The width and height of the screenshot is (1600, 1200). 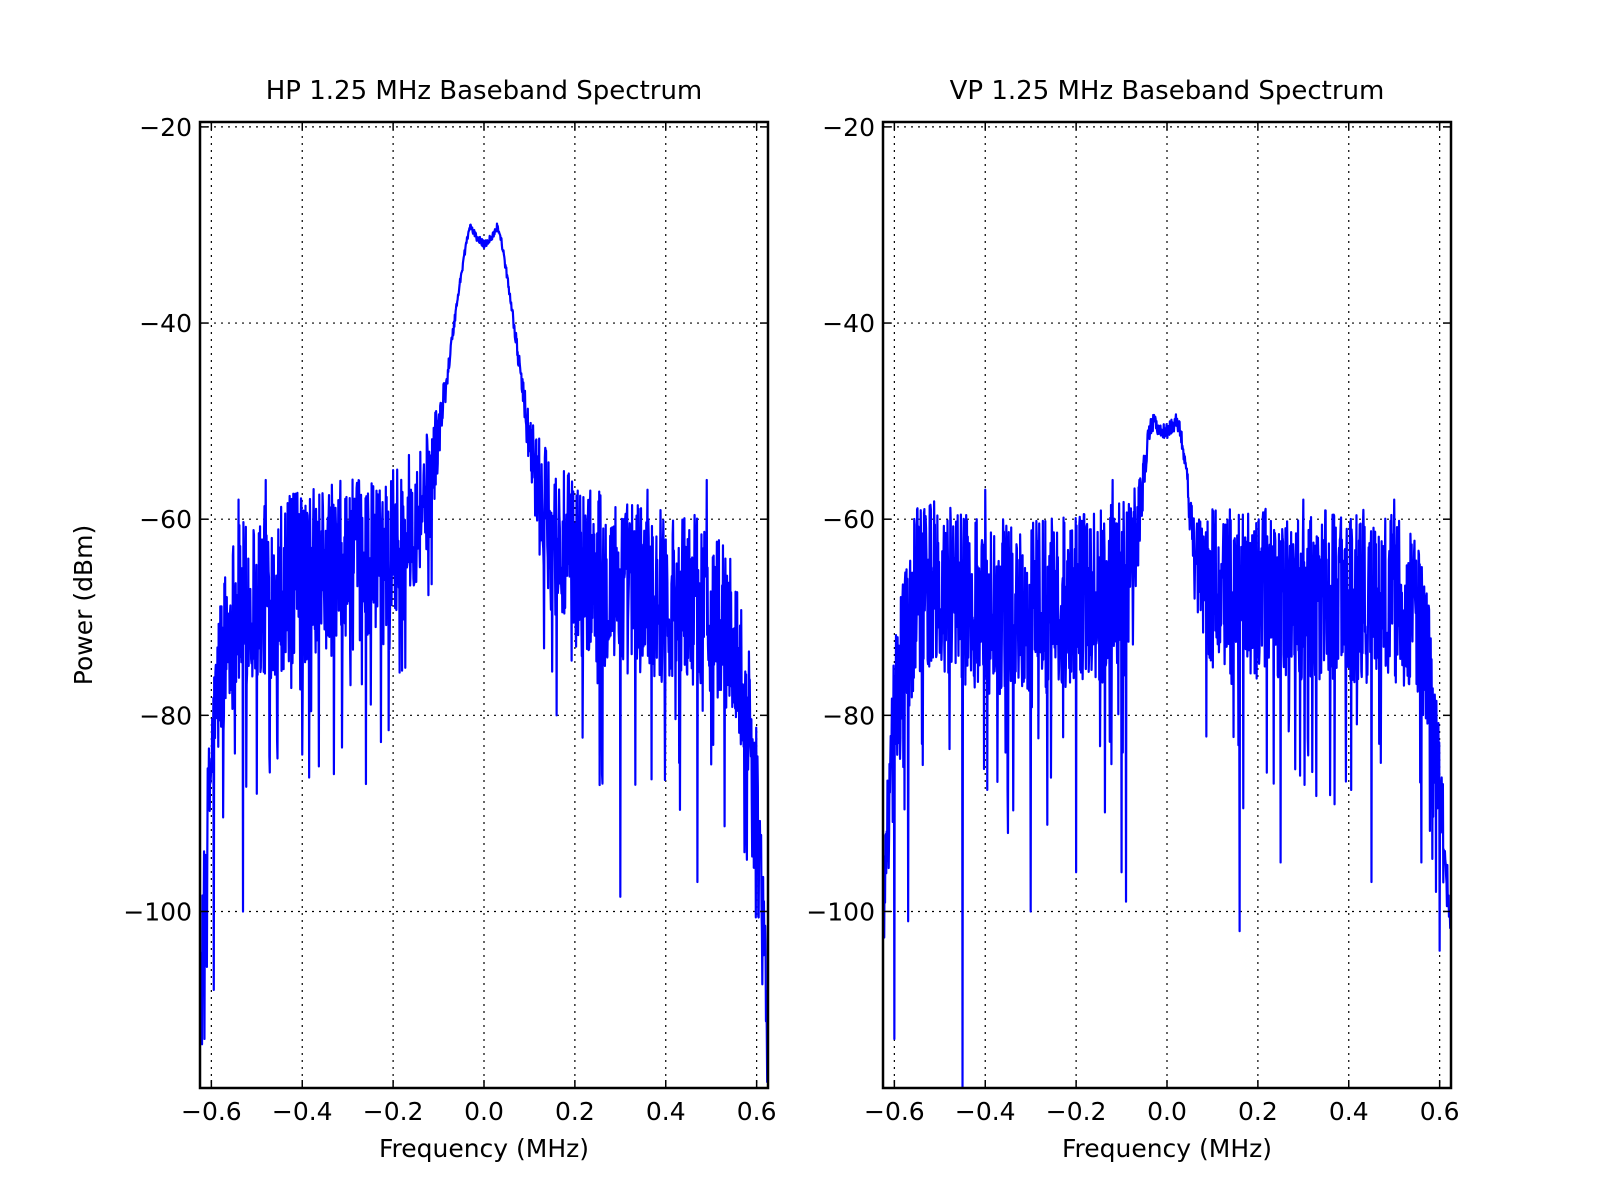 What do you see at coordinates (848, 323) in the screenshot?
I see `vp-y-tick-label: −40` at bounding box center [848, 323].